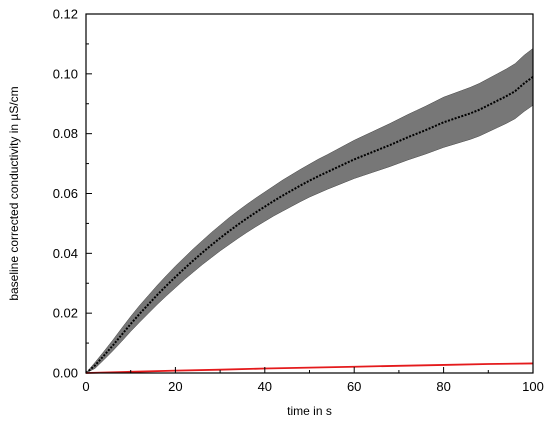 The height and width of the screenshot is (426, 550). Describe the element at coordinates (533, 386) in the screenshot. I see `x-tick-label: 100` at that location.